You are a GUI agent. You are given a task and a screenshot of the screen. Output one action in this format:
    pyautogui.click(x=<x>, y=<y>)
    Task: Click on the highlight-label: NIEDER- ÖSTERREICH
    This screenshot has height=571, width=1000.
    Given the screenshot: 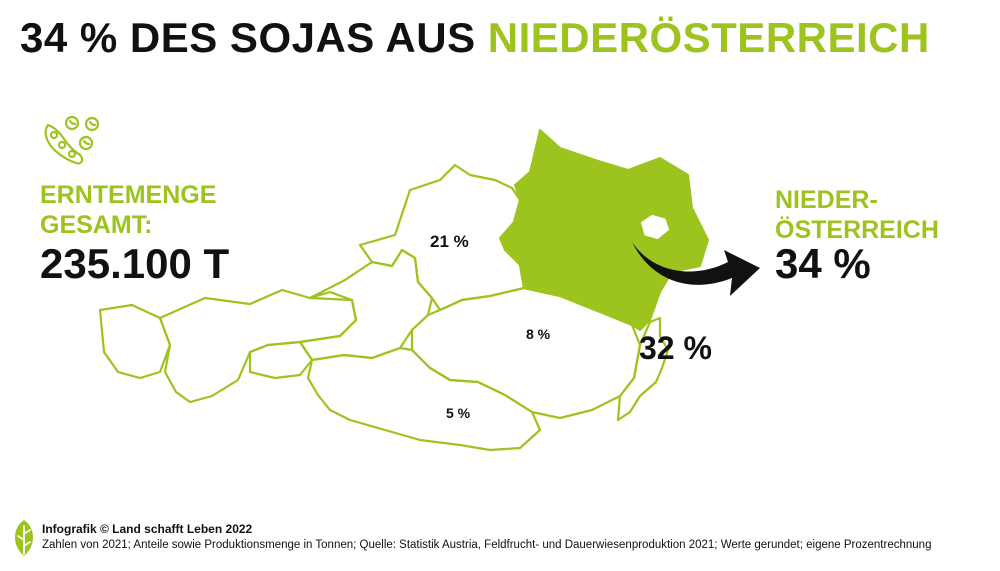 What is the action you would take?
    pyautogui.click(x=857, y=215)
    